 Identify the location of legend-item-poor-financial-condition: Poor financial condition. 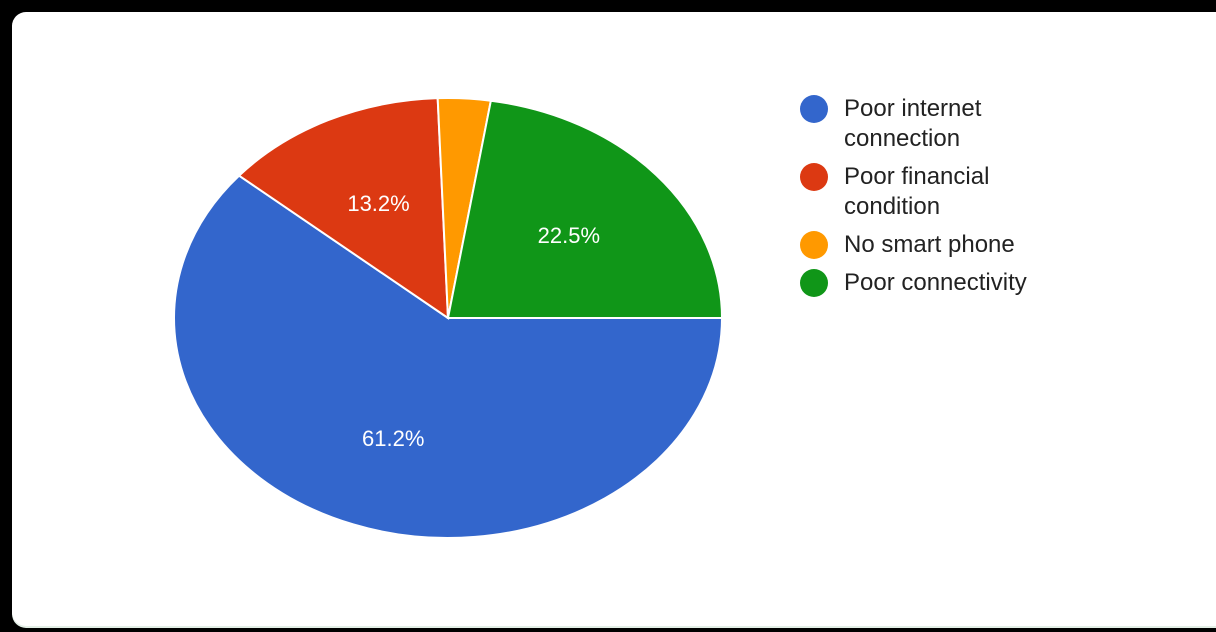
(970, 192).